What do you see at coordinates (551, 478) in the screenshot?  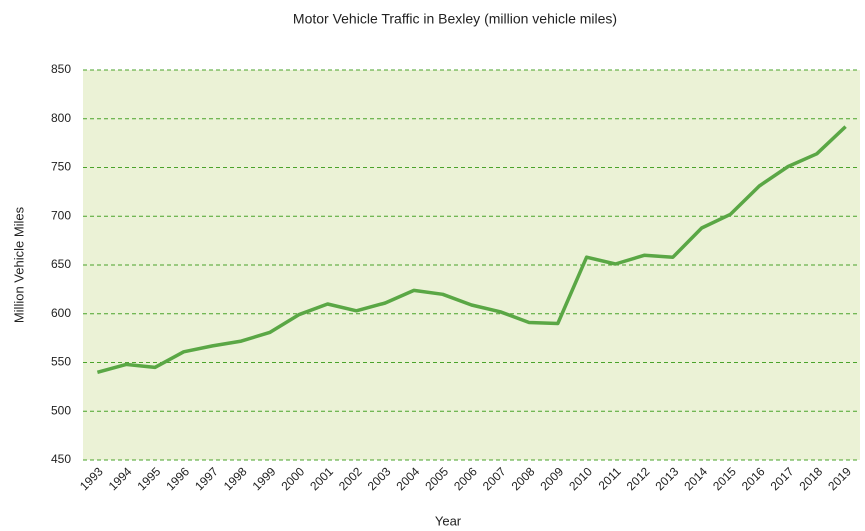 I see `x-tick-label: 2009` at bounding box center [551, 478].